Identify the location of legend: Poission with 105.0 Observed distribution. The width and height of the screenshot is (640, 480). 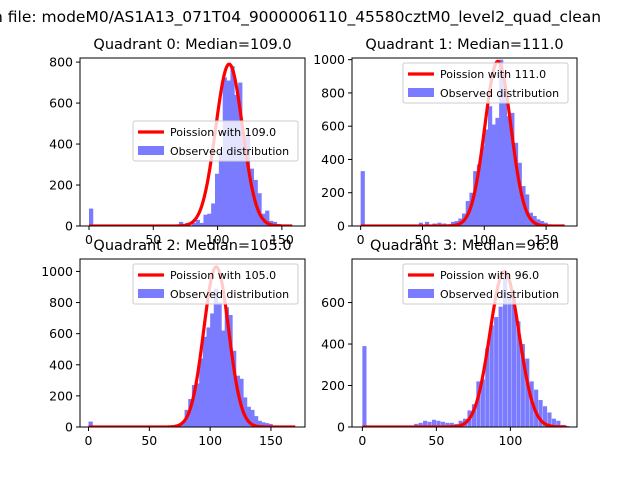
(215, 284).